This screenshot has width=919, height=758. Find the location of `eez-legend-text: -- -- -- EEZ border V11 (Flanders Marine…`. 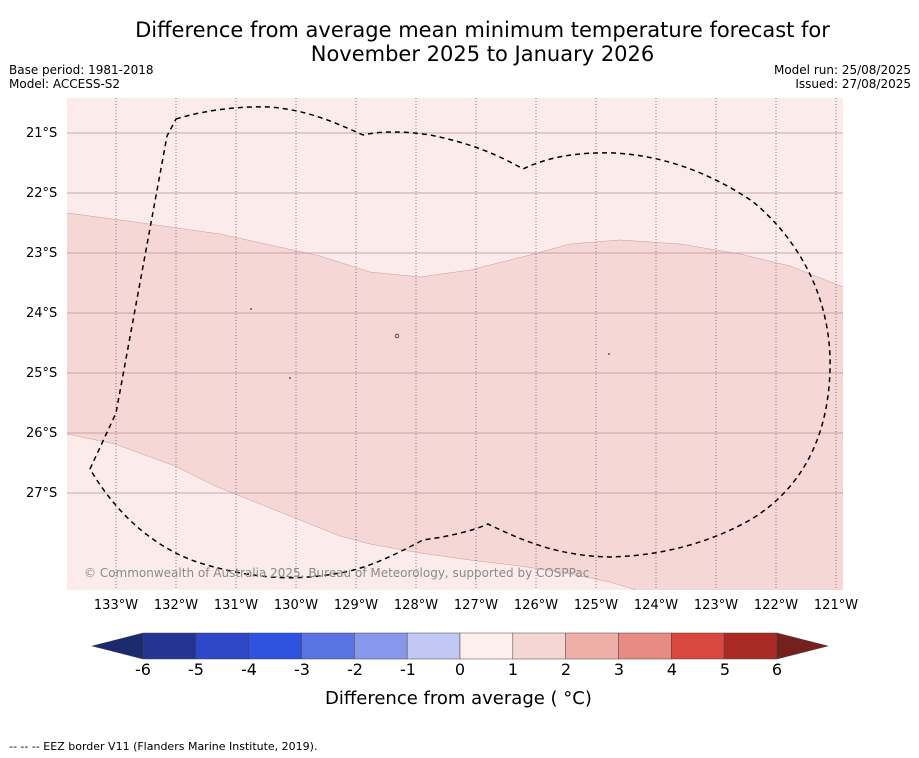

eez-legend-text: -- -- -- EEZ border V11 (Flanders Marine… is located at coordinates (163, 746).